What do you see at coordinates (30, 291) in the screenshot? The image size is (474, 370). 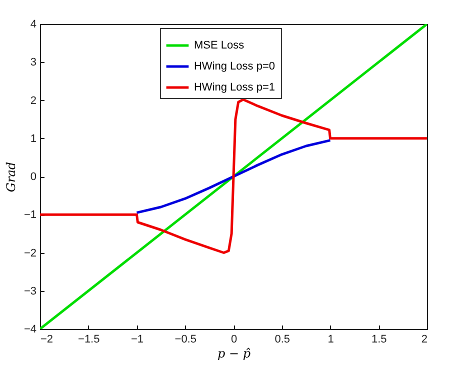 I see `y-tick-label: −3` at bounding box center [30, 291].